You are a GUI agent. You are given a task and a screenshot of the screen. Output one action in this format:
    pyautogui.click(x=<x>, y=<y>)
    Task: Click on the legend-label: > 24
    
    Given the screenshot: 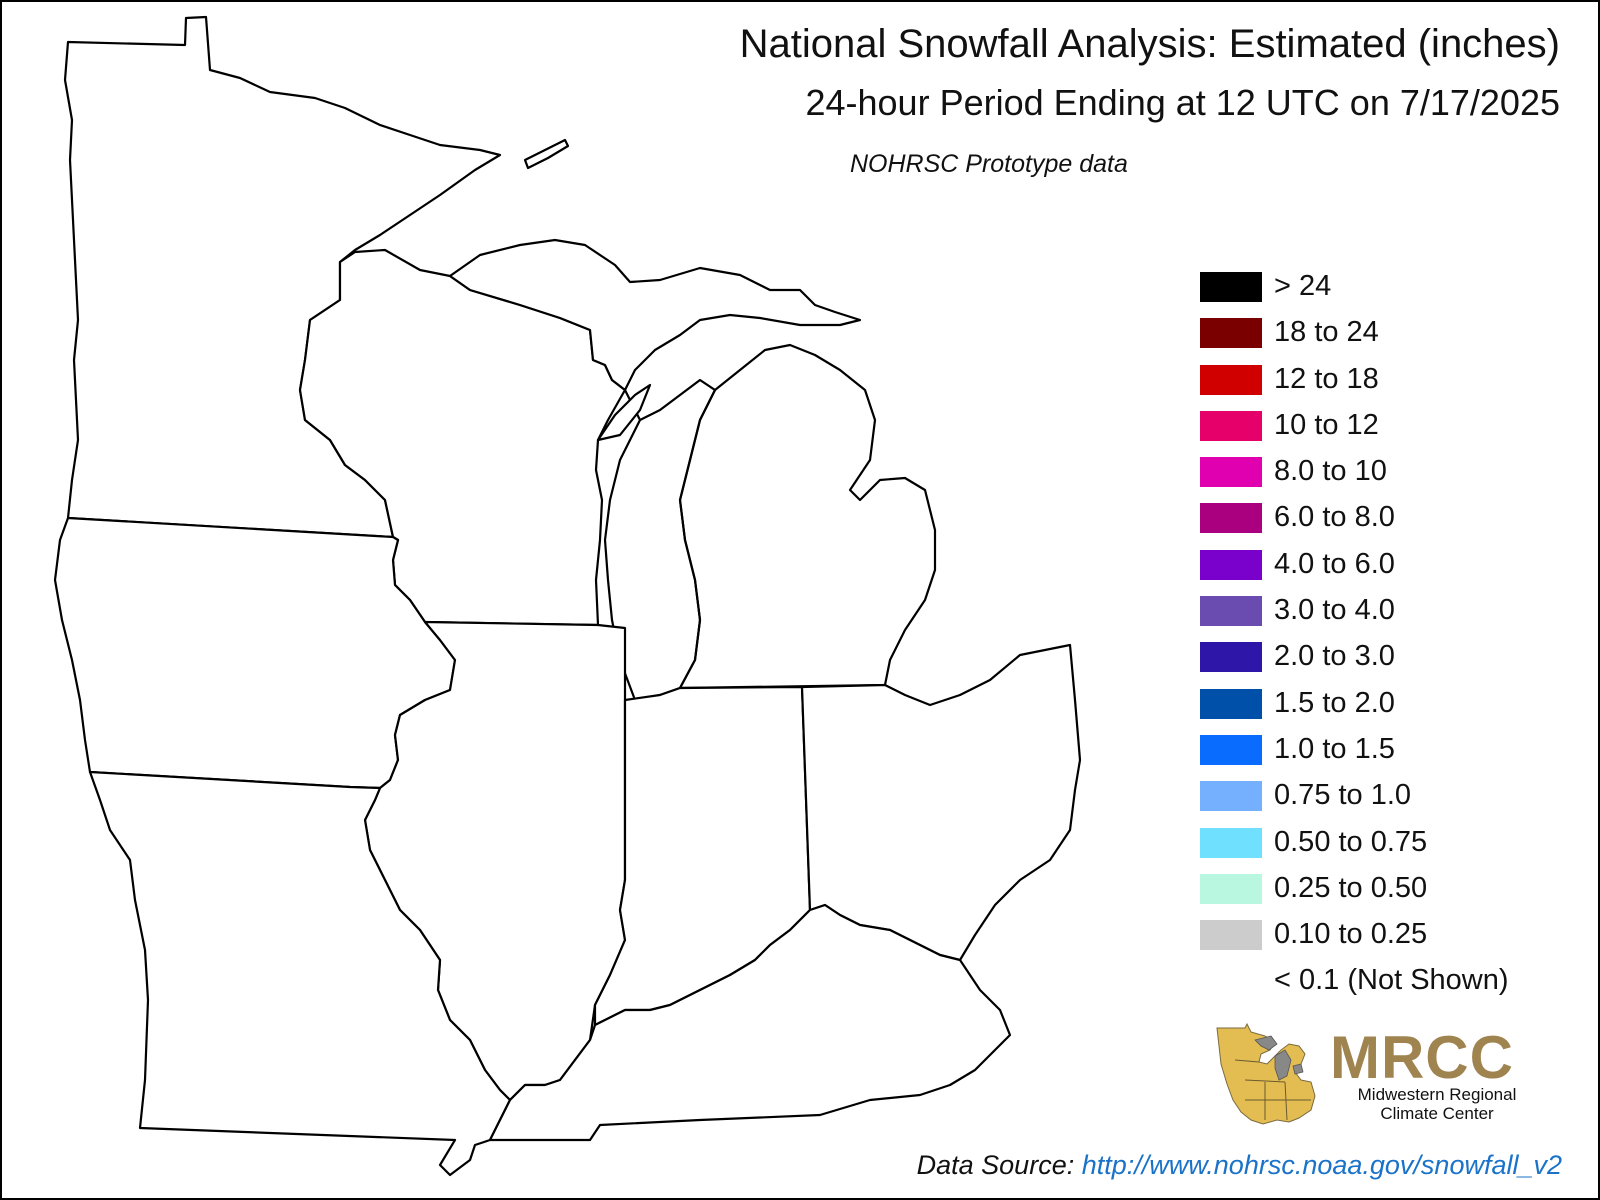 What is the action you would take?
    pyautogui.click(x=1303, y=286)
    